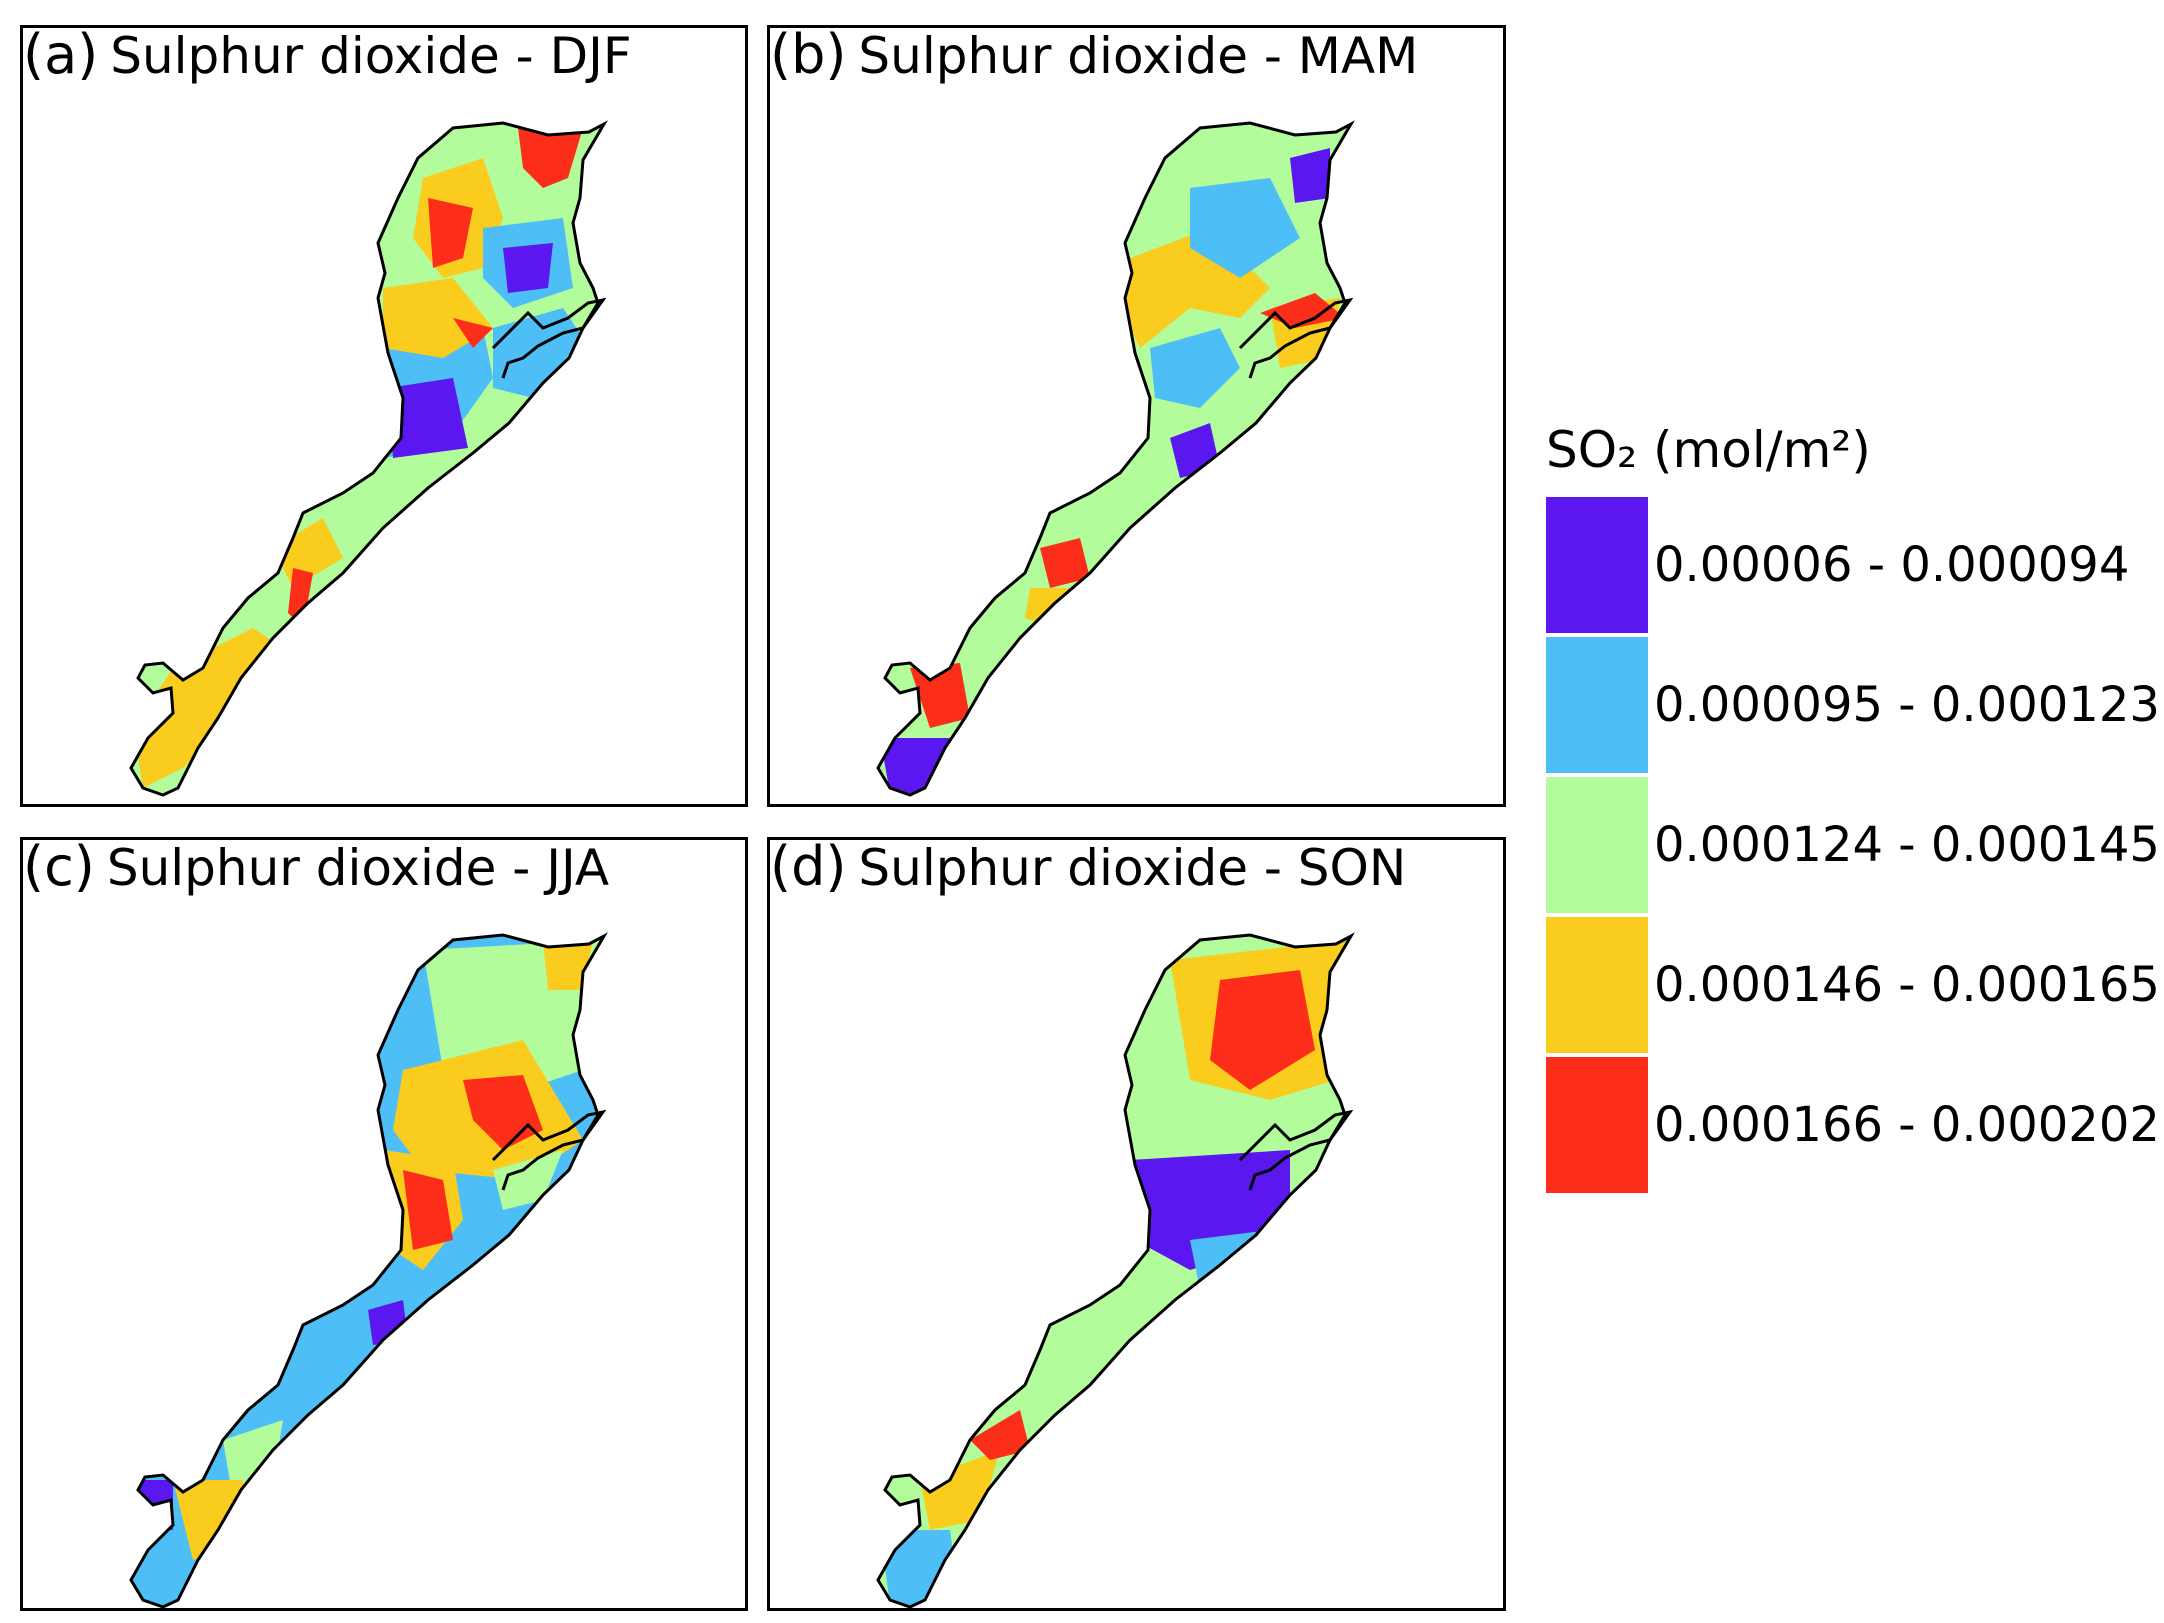  I want to click on panel-title-c: (c) Sulphur dioxide - JJA, so click(316, 867).